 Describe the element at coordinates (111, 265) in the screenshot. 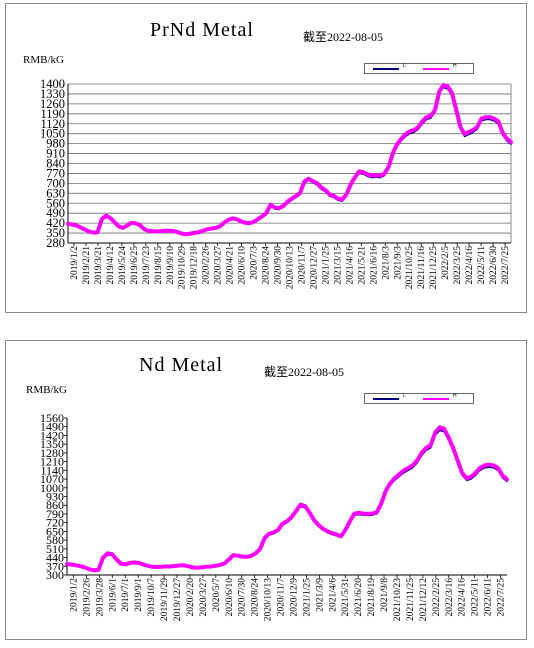

I see `x-tick-label: 2019/4/12` at that location.